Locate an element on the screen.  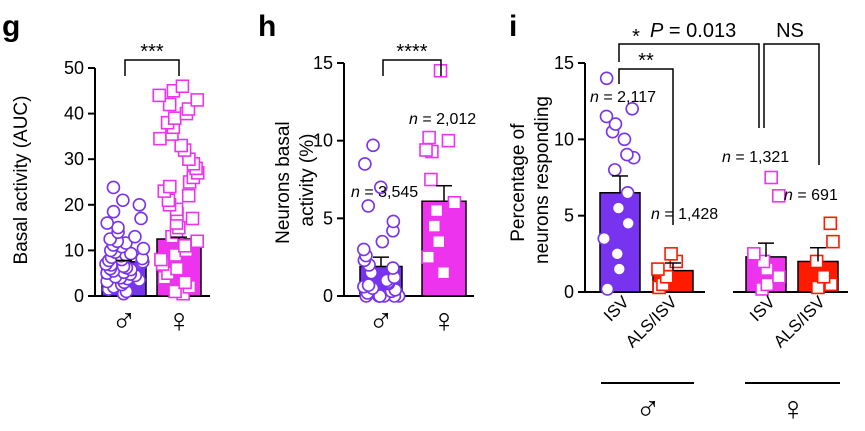
panel-g-xlabel-female: ♀ is located at coordinates (179, 321).